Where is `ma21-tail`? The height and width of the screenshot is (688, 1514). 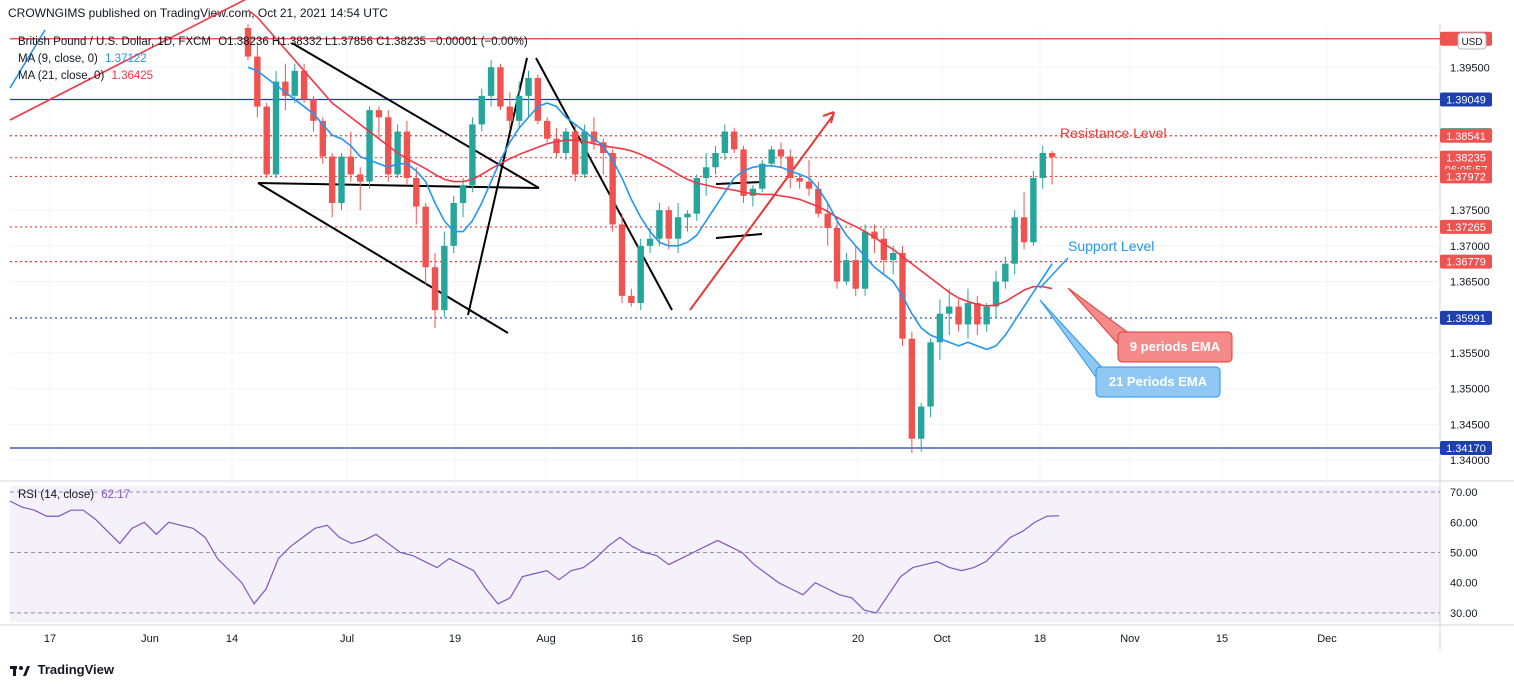 ma21-tail is located at coordinates (128, 60).